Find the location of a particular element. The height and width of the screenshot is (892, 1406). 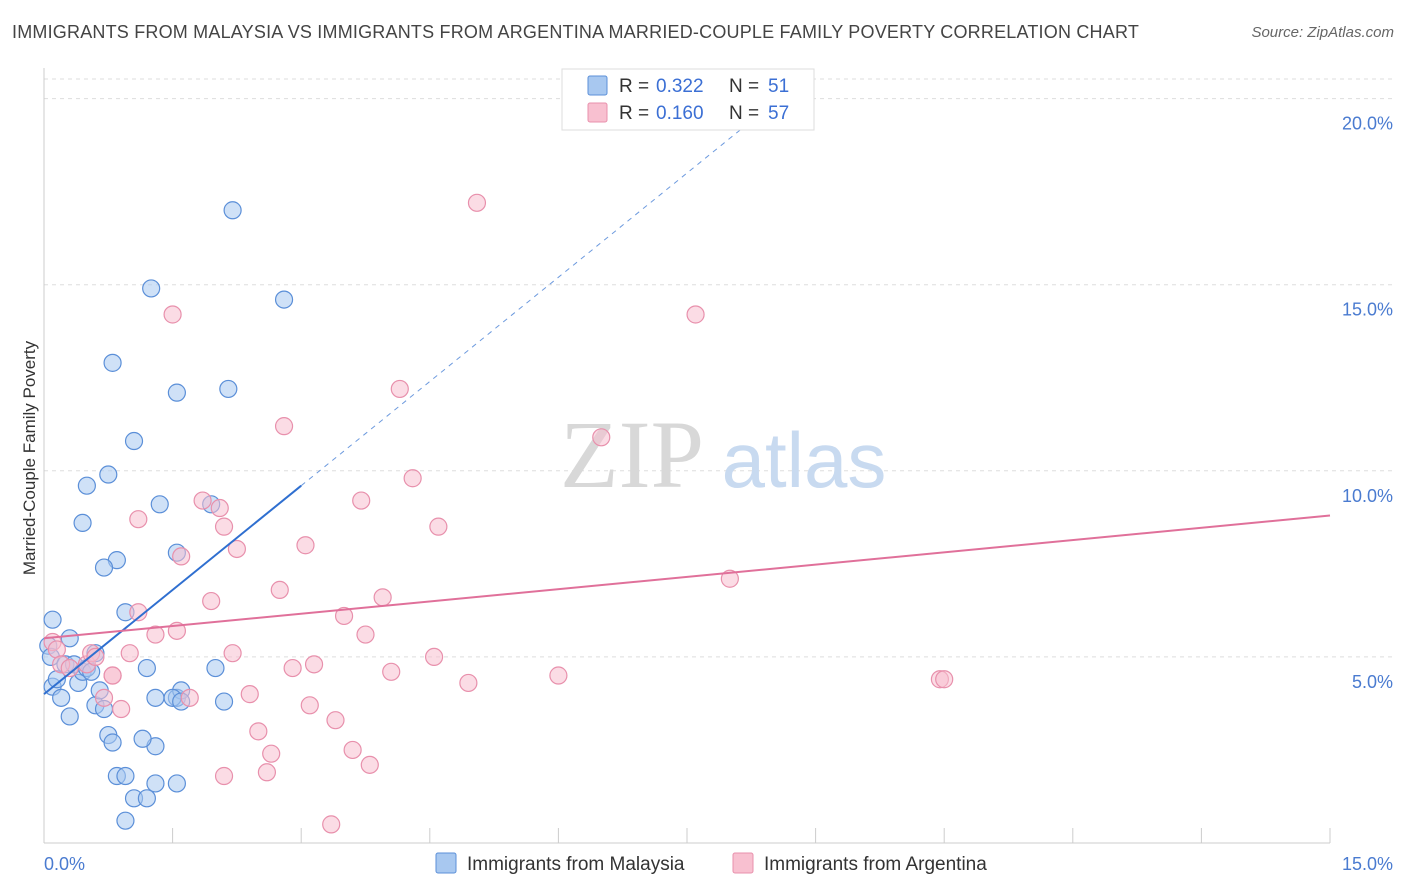

legend-r-label-argentina: R = is located at coordinates (634, 113).